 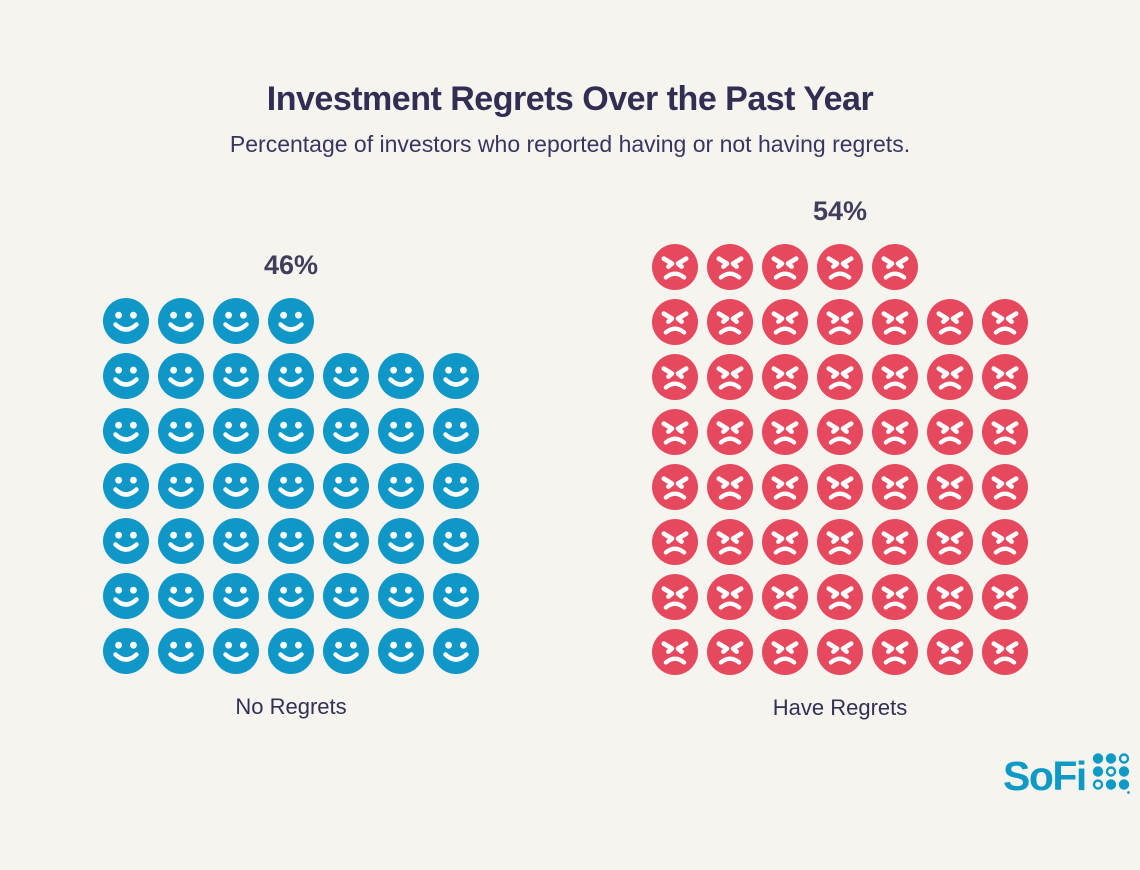 I want to click on pictogram-grid-no-regrets, so click(x=291, y=486).